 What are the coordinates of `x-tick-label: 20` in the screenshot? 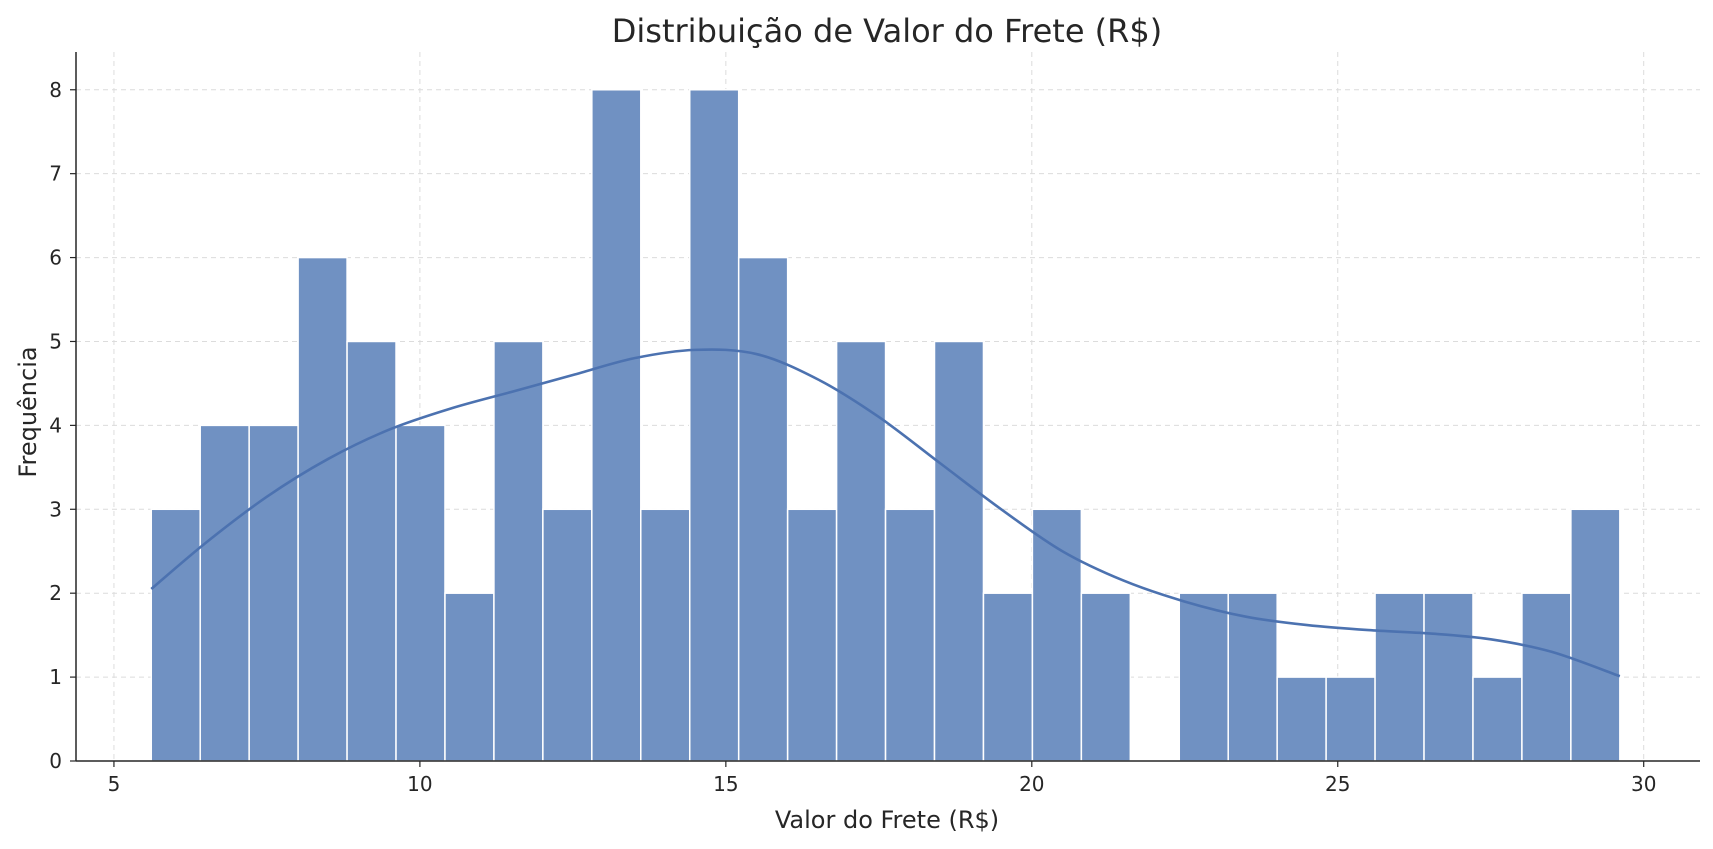 It's located at (1031, 784).